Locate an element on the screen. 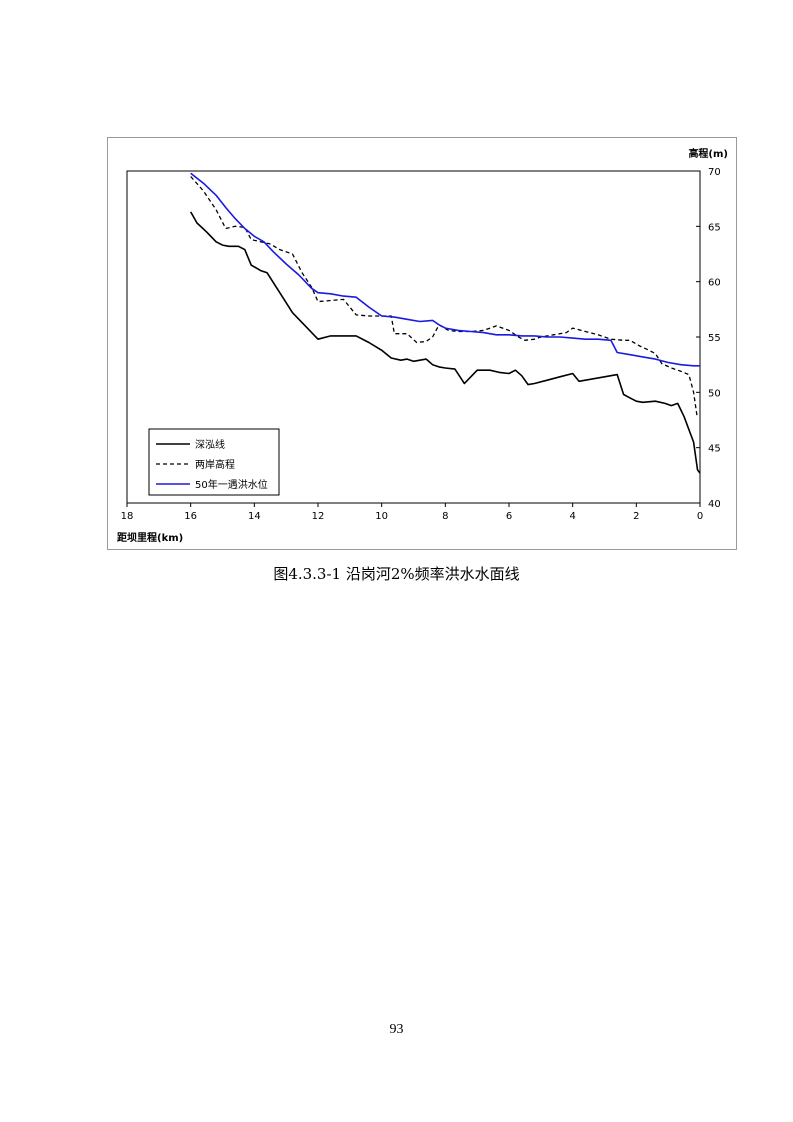 The height and width of the screenshot is (1122, 793). y-tick-label: 45 is located at coordinates (714, 449).